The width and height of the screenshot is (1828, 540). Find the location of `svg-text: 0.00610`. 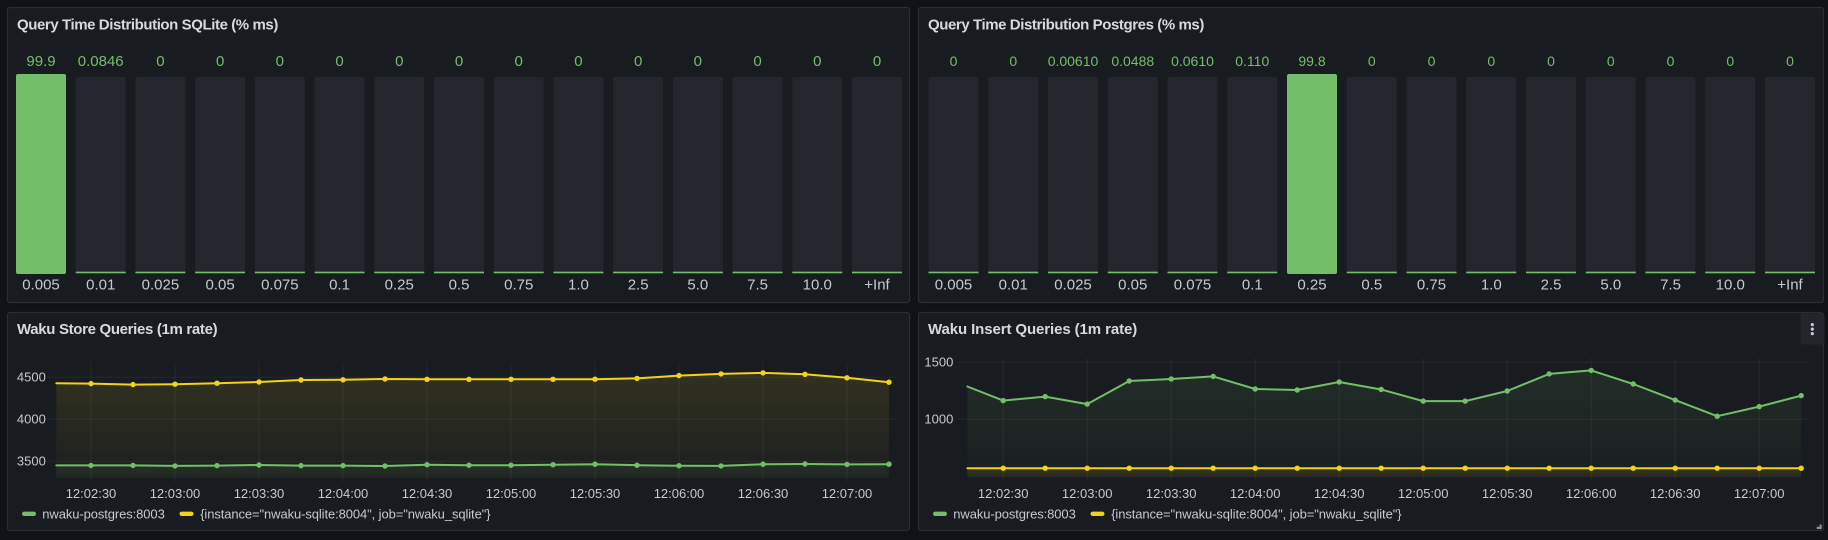

svg-text: 0.00610 is located at coordinates (1073, 61).